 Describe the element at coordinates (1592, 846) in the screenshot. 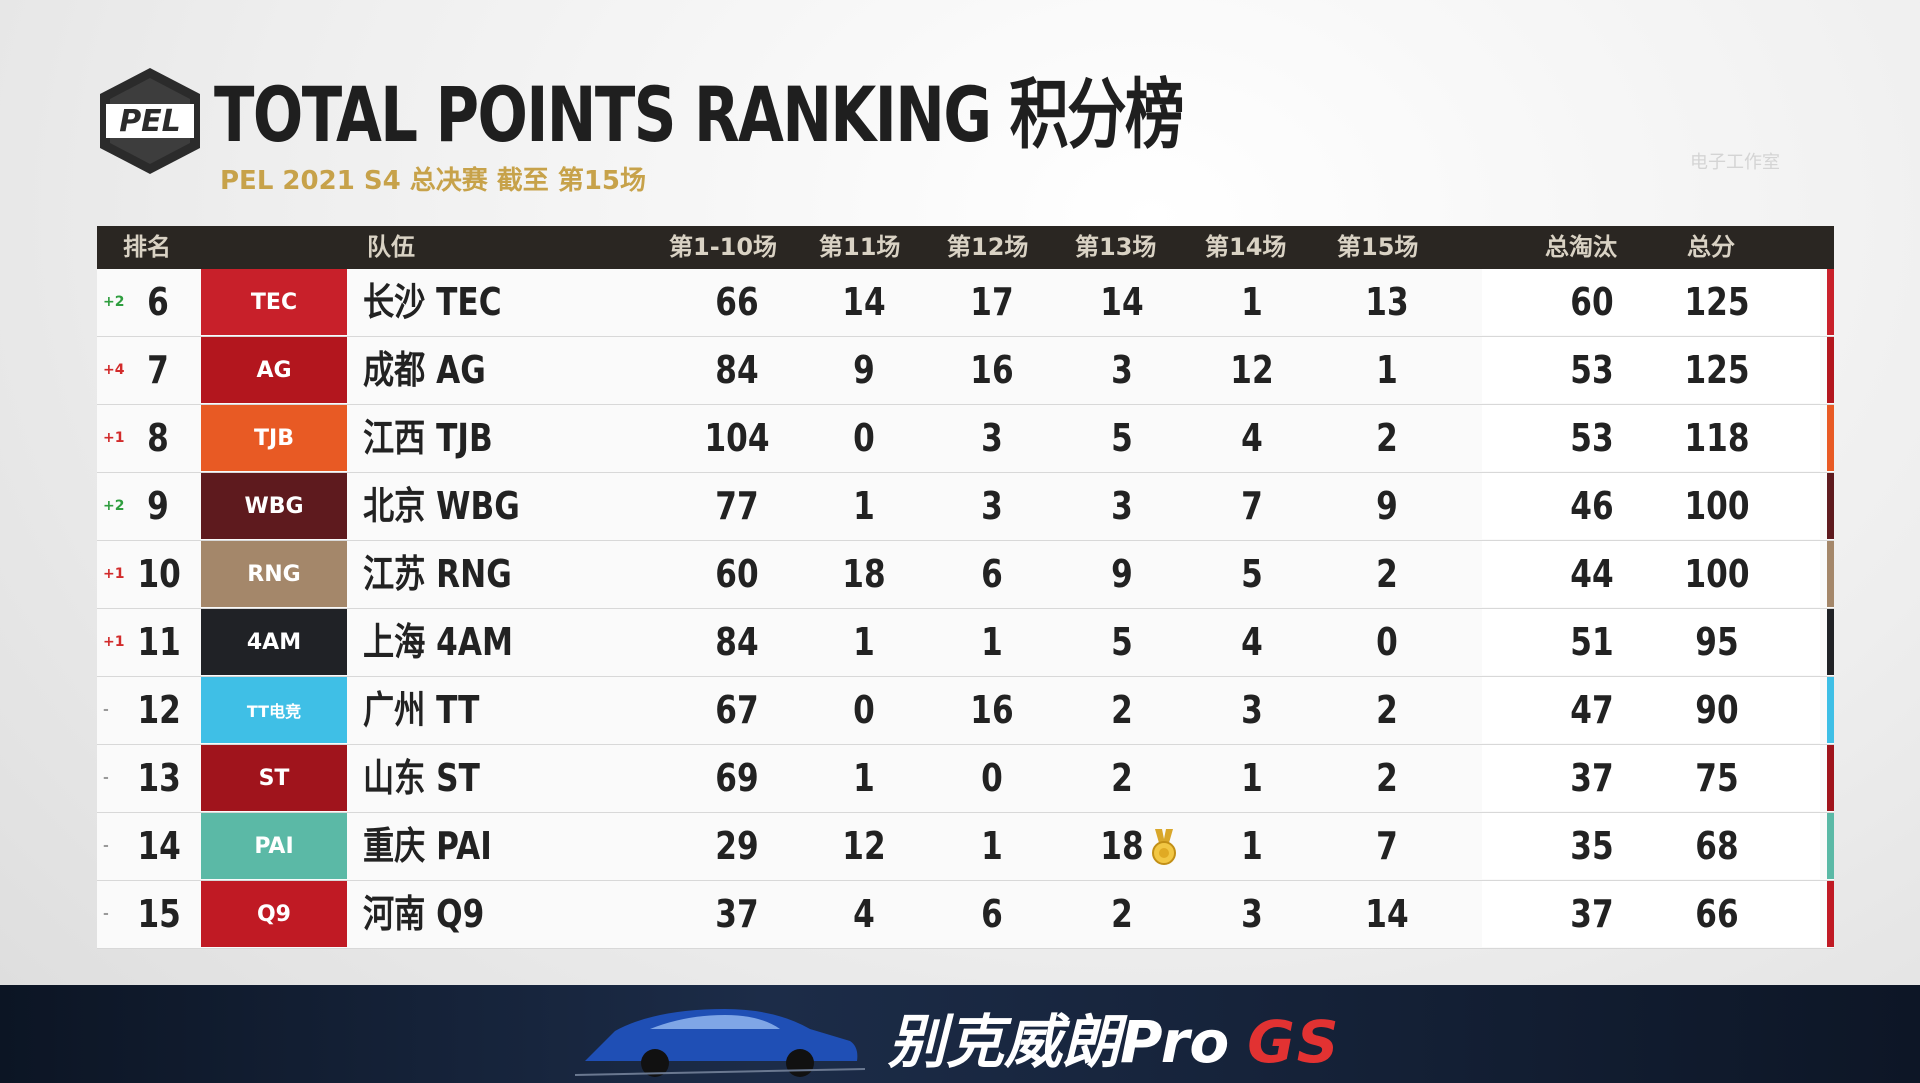

I see `total-elims: 35` at that location.